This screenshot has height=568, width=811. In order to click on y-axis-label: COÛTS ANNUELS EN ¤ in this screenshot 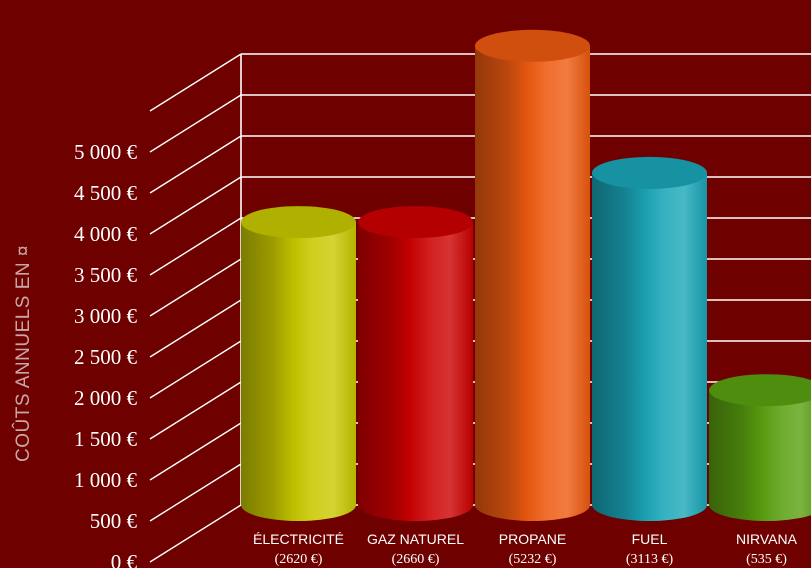, I will do `click(23, 353)`.